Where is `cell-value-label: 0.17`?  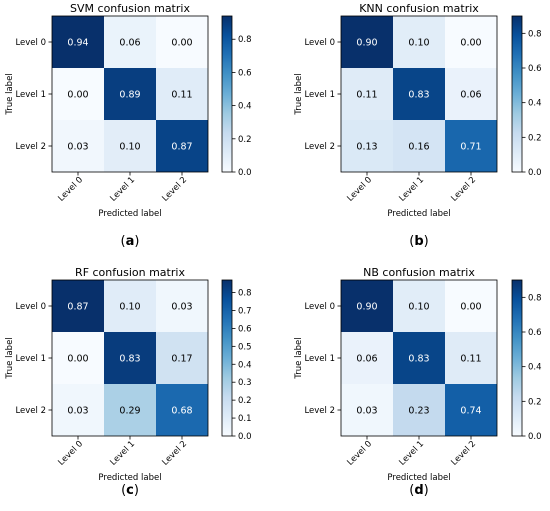
cell-value-label: 0.17 is located at coordinates (181, 359).